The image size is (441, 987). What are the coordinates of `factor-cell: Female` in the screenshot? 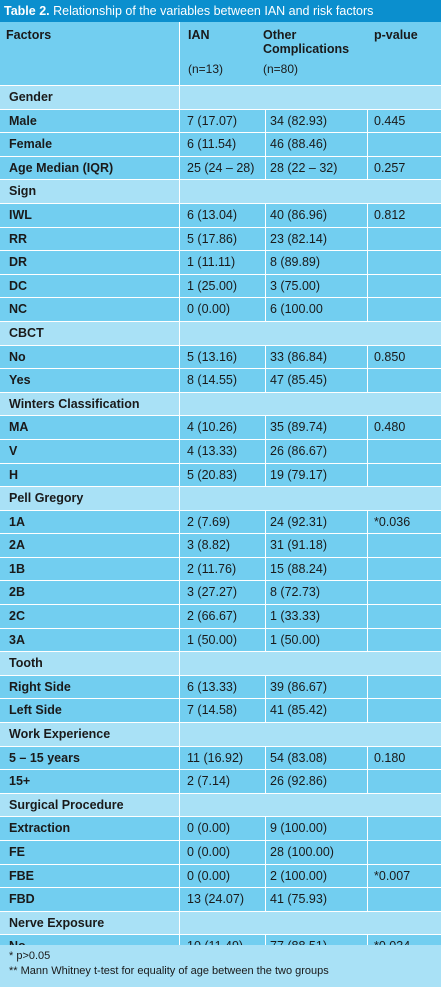 It's located at (90, 144).